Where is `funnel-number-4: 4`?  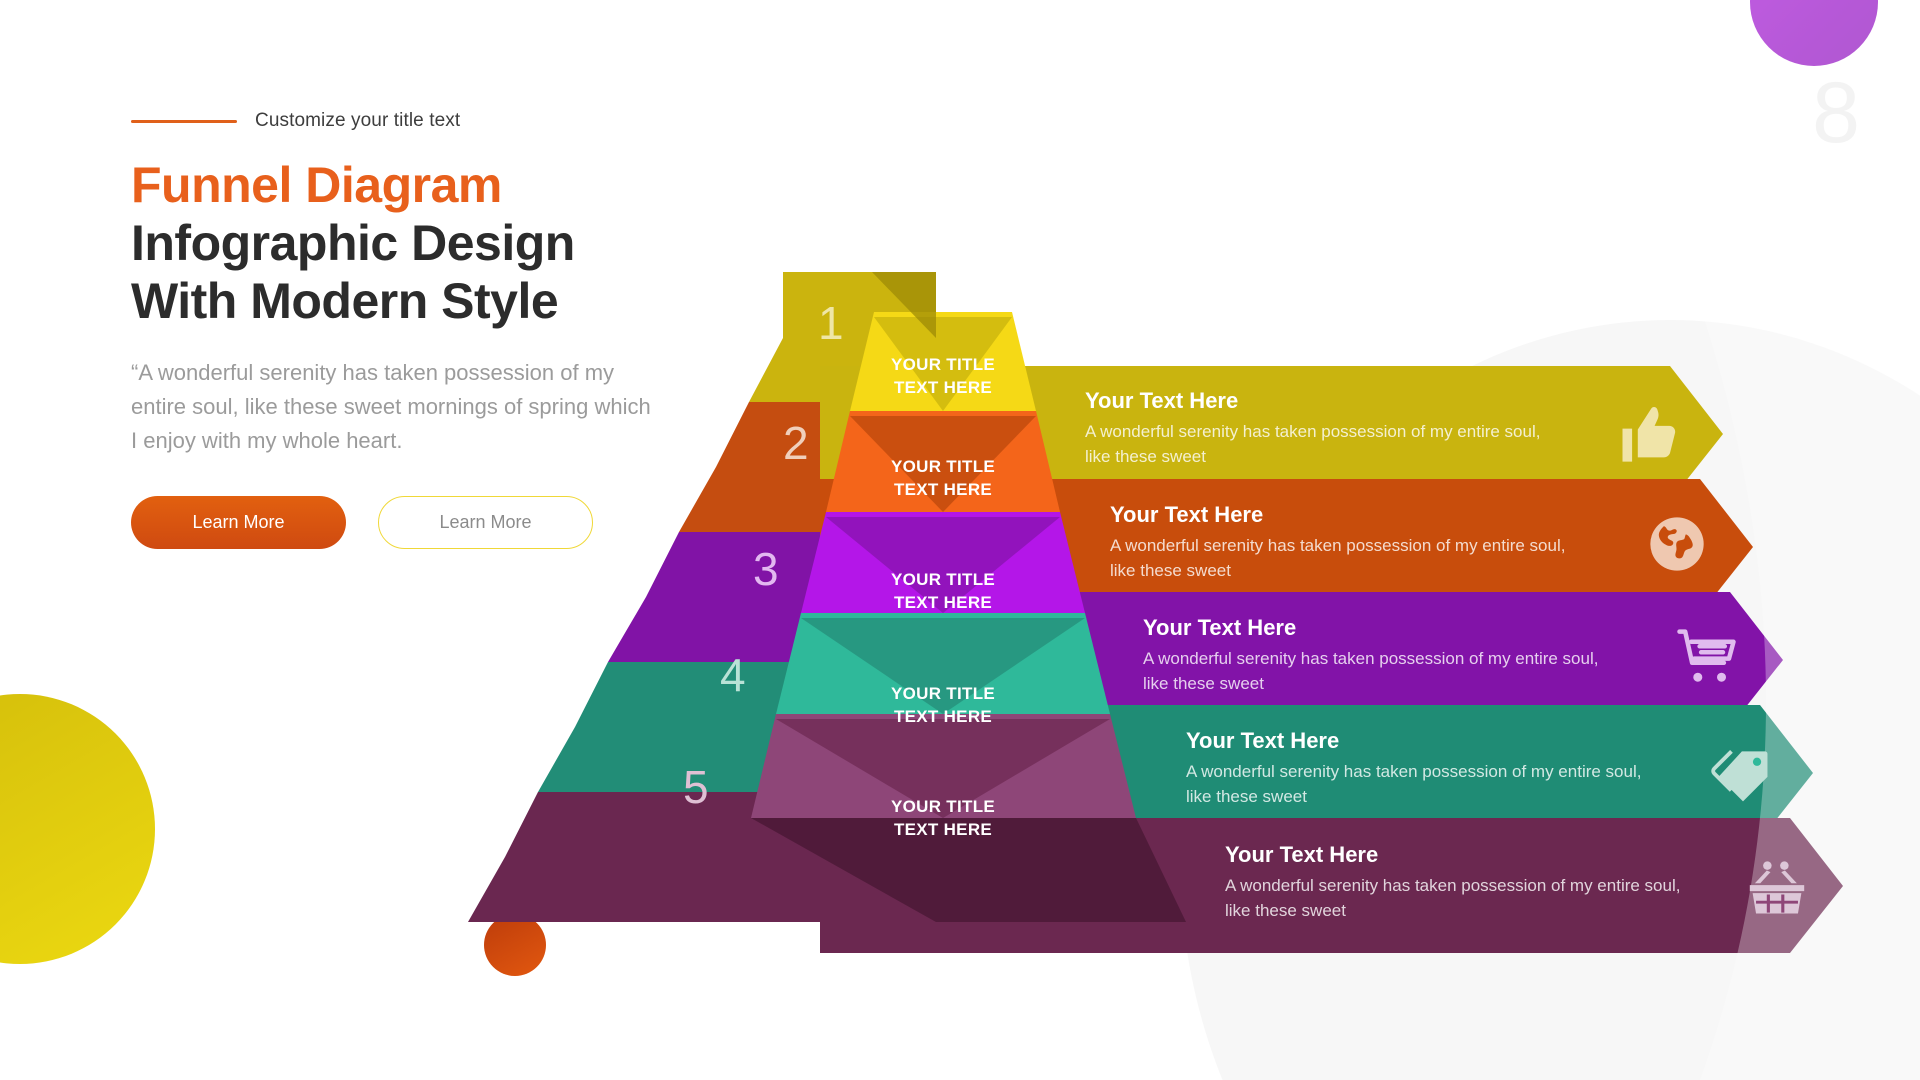
funnel-number-4: 4 is located at coordinates (733, 675).